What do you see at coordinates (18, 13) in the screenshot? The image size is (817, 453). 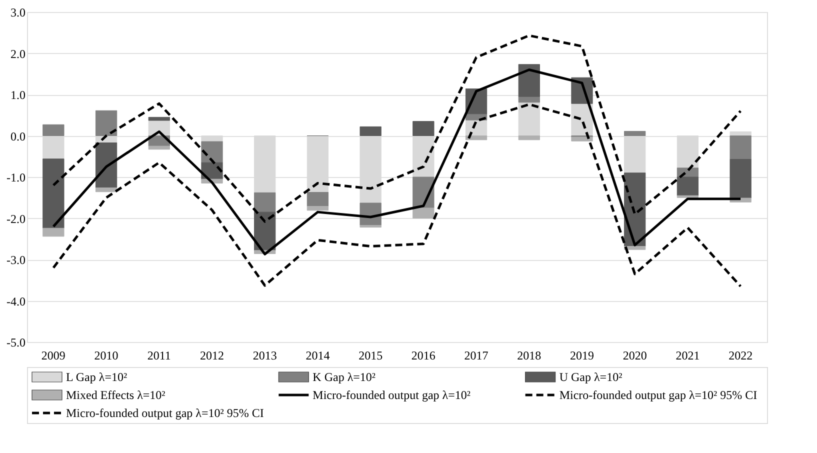 I see `y-tick-label: 3.0` at bounding box center [18, 13].